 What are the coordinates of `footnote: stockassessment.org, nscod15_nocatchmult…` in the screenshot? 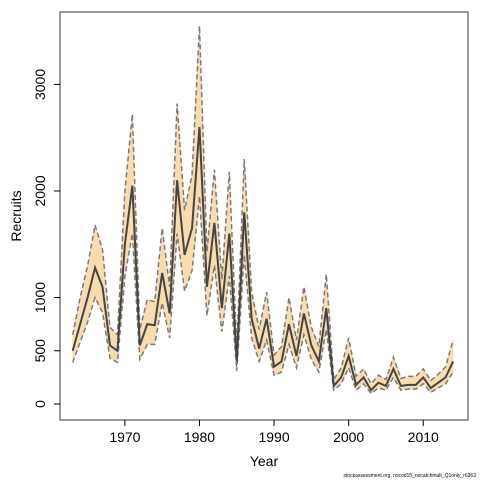 It's located at (409, 476).